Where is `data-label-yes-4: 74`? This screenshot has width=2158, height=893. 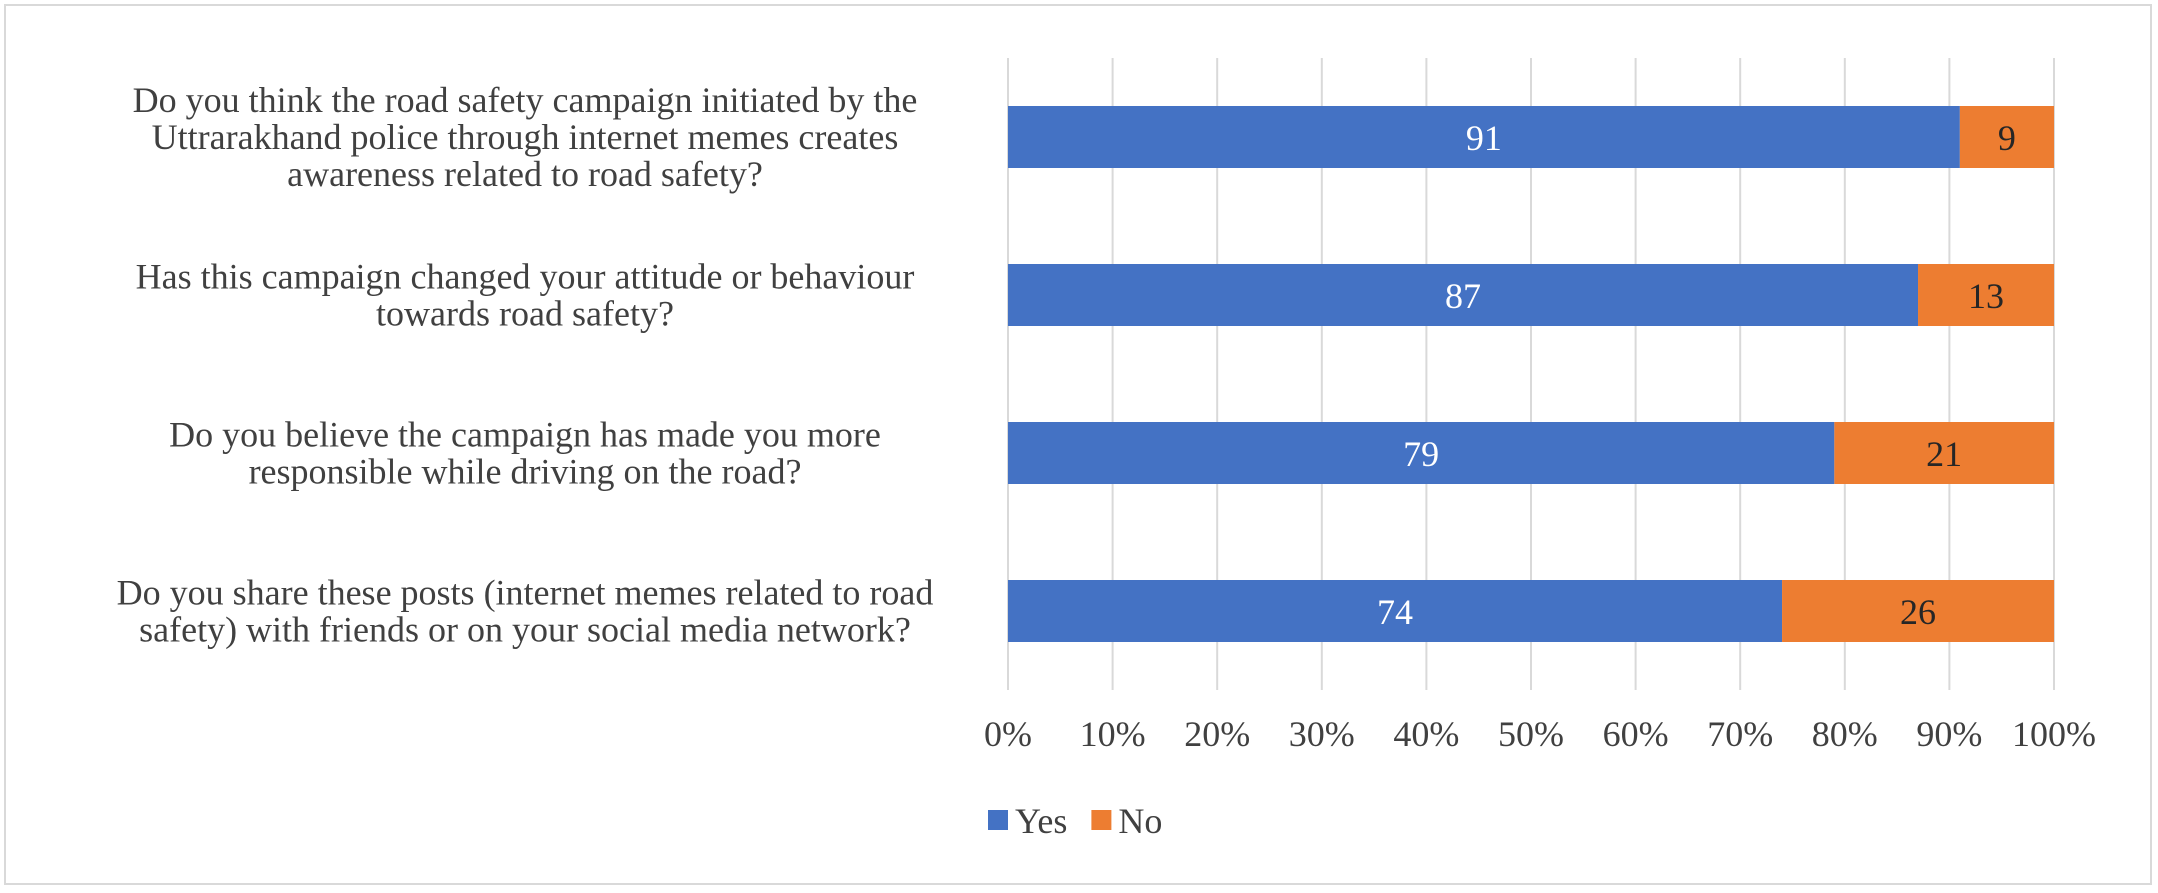 data-label-yes-4: 74 is located at coordinates (1395, 612).